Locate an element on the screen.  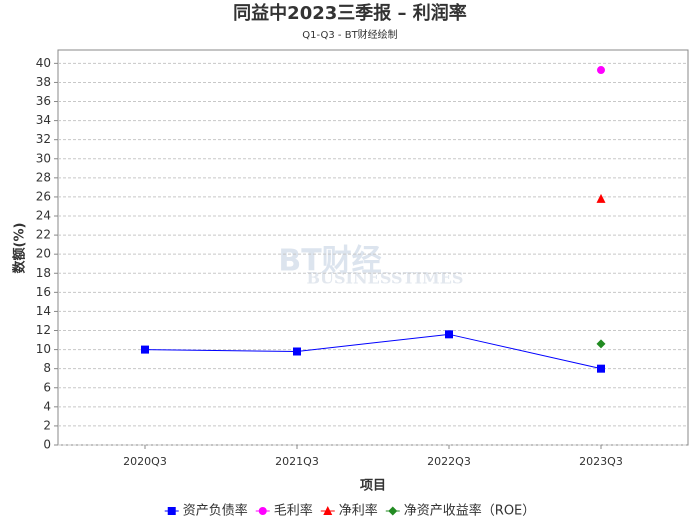
y-tick-label: 12 is located at coordinates (43, 330).